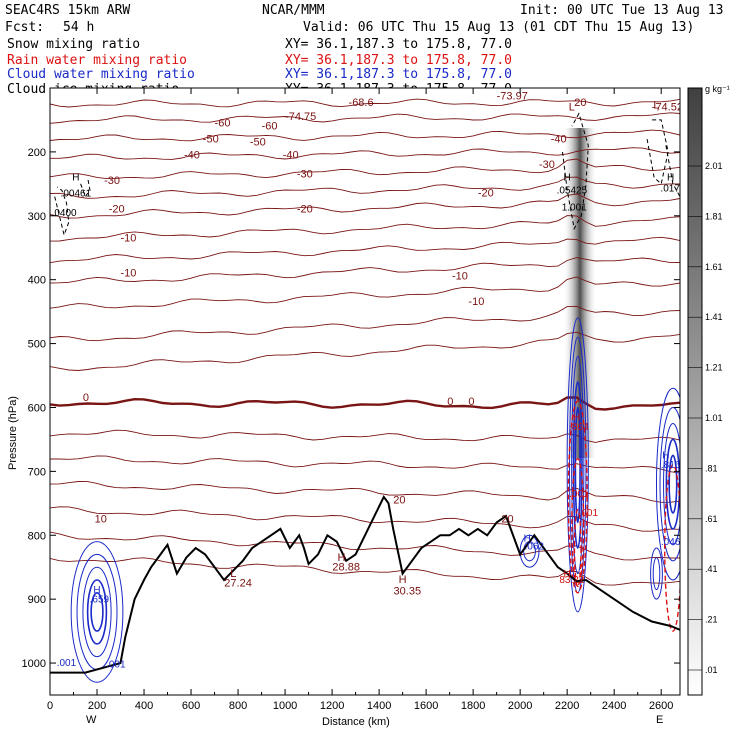 Image resolution: width=740 pixels, height=740 pixels. I want to click on y-tick-label: 400, so click(37, 281).